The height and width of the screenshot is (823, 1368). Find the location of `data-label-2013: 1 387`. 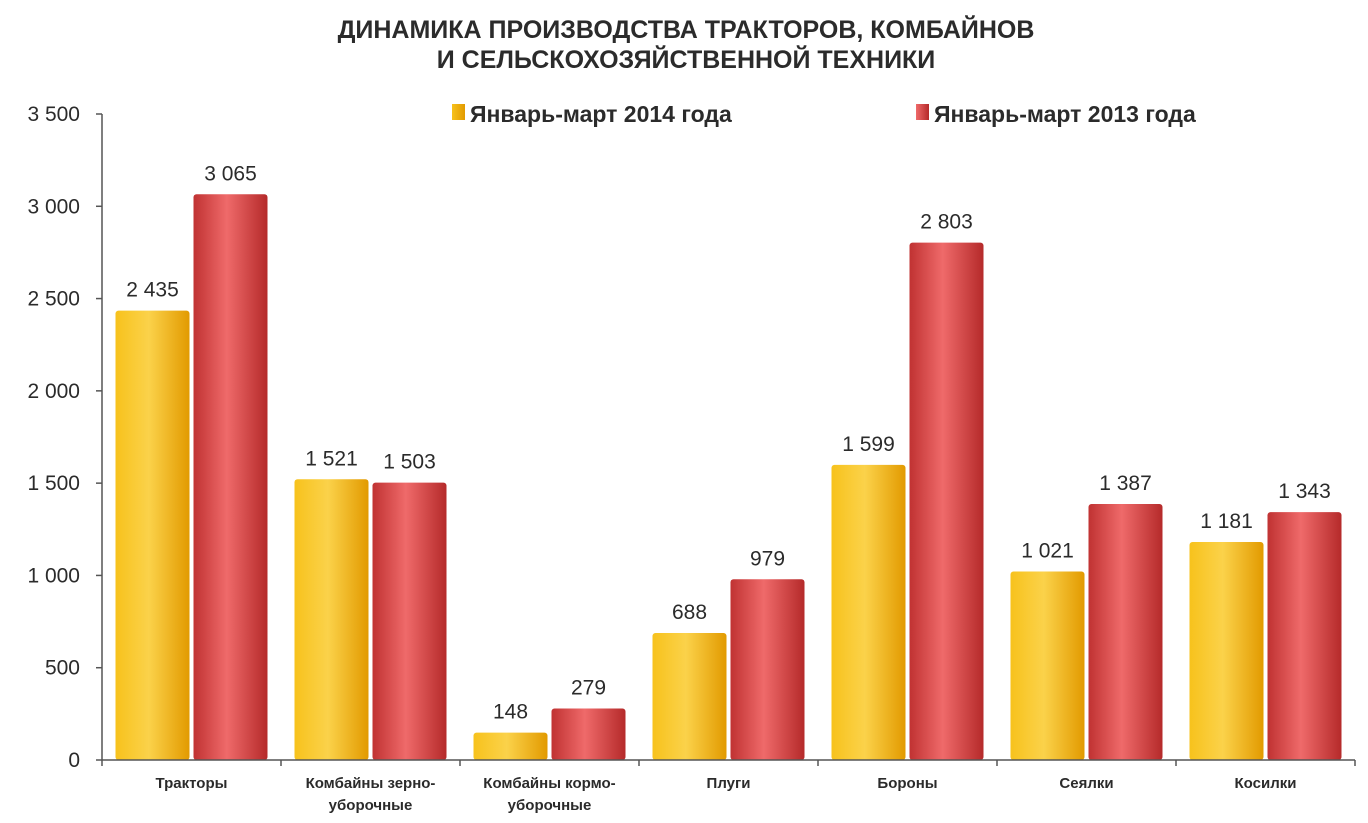

data-label-2013: 1 387 is located at coordinates (1125, 483).